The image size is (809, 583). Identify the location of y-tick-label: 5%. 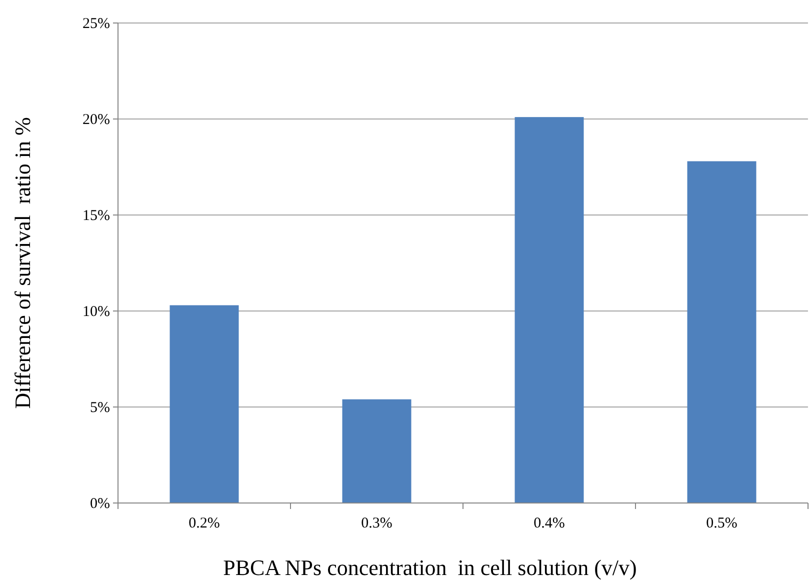
(100, 408).